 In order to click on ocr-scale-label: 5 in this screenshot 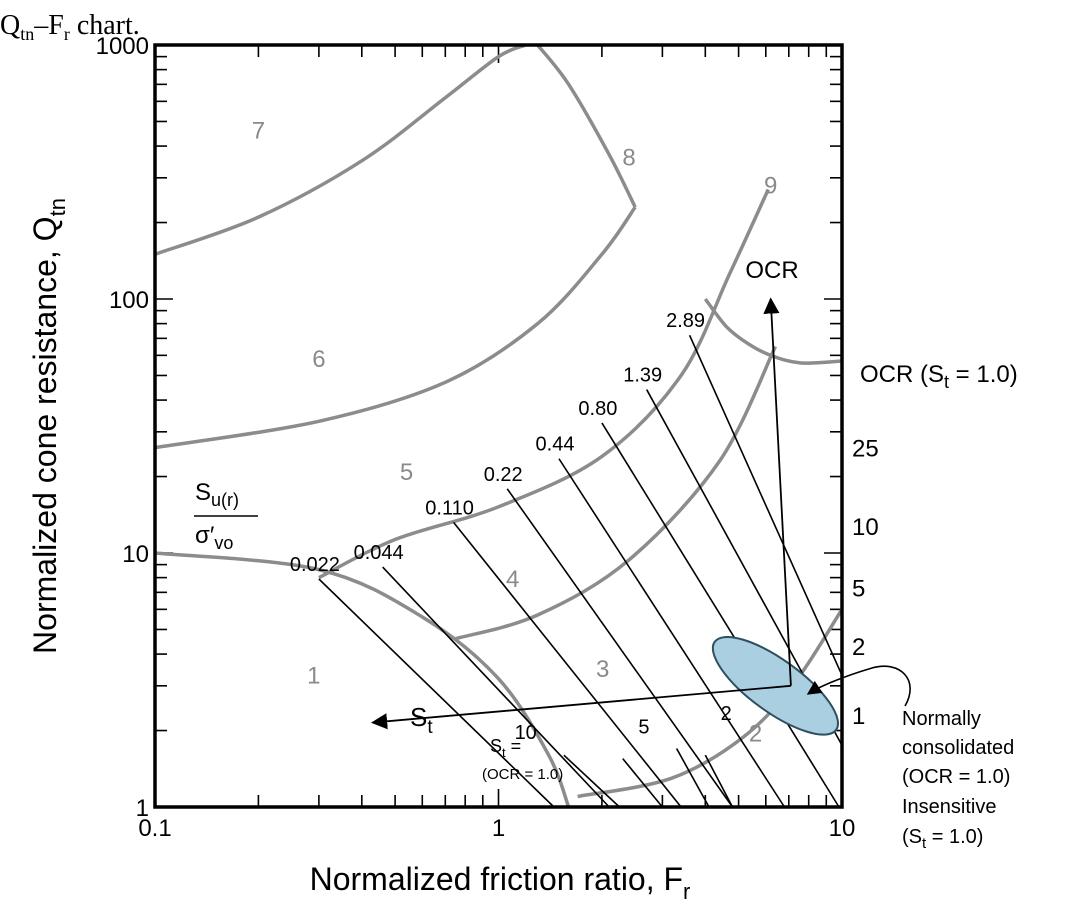, I will do `click(858, 589)`.